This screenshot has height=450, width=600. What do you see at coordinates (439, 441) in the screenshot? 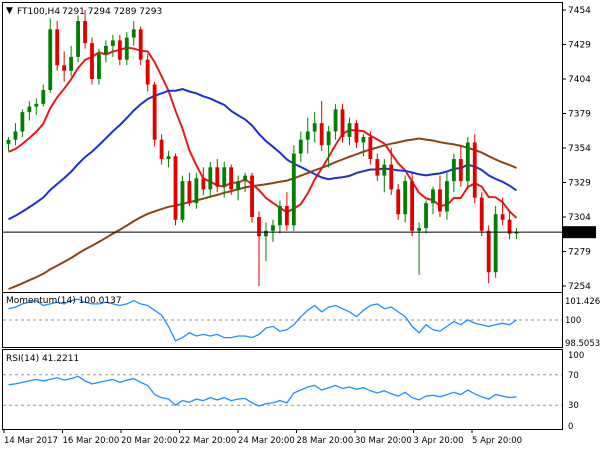
I see `x-tick-label: 3 Apr 20:00` at bounding box center [439, 441].